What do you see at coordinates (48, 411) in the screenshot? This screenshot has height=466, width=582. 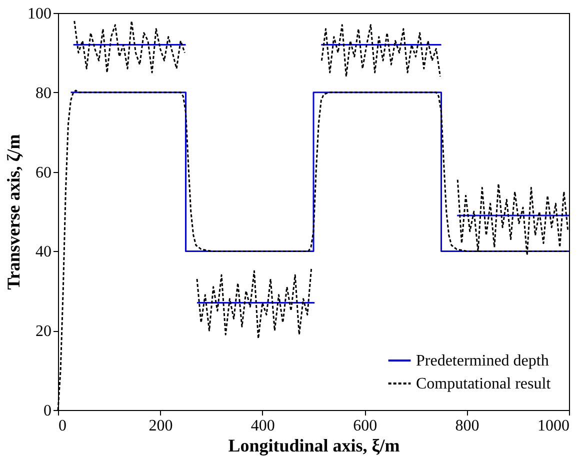 I see `y-tick-label: 0` at bounding box center [48, 411].